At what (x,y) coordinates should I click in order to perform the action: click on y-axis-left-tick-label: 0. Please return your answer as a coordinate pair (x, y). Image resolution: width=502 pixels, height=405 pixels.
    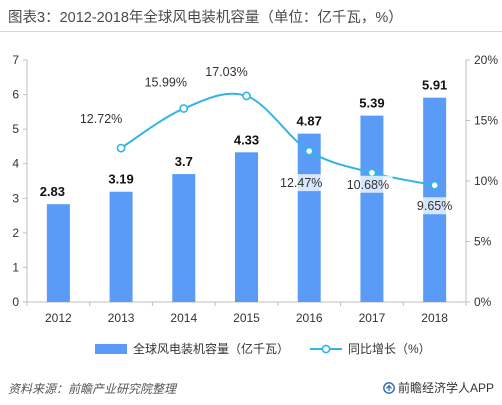
    Looking at the image, I should click on (15, 302).